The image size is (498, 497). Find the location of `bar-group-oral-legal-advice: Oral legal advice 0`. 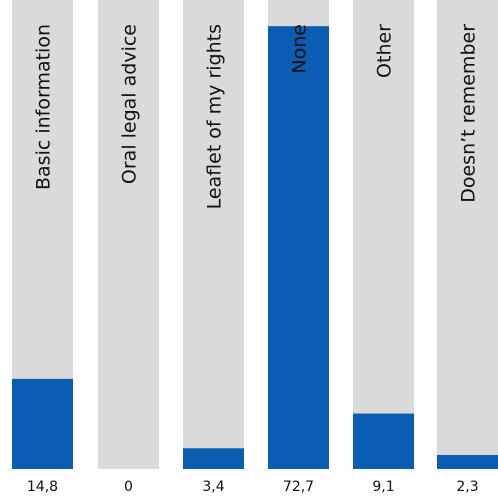

bar-group-oral-legal-advice: Oral legal advice 0 is located at coordinates (128, 247).